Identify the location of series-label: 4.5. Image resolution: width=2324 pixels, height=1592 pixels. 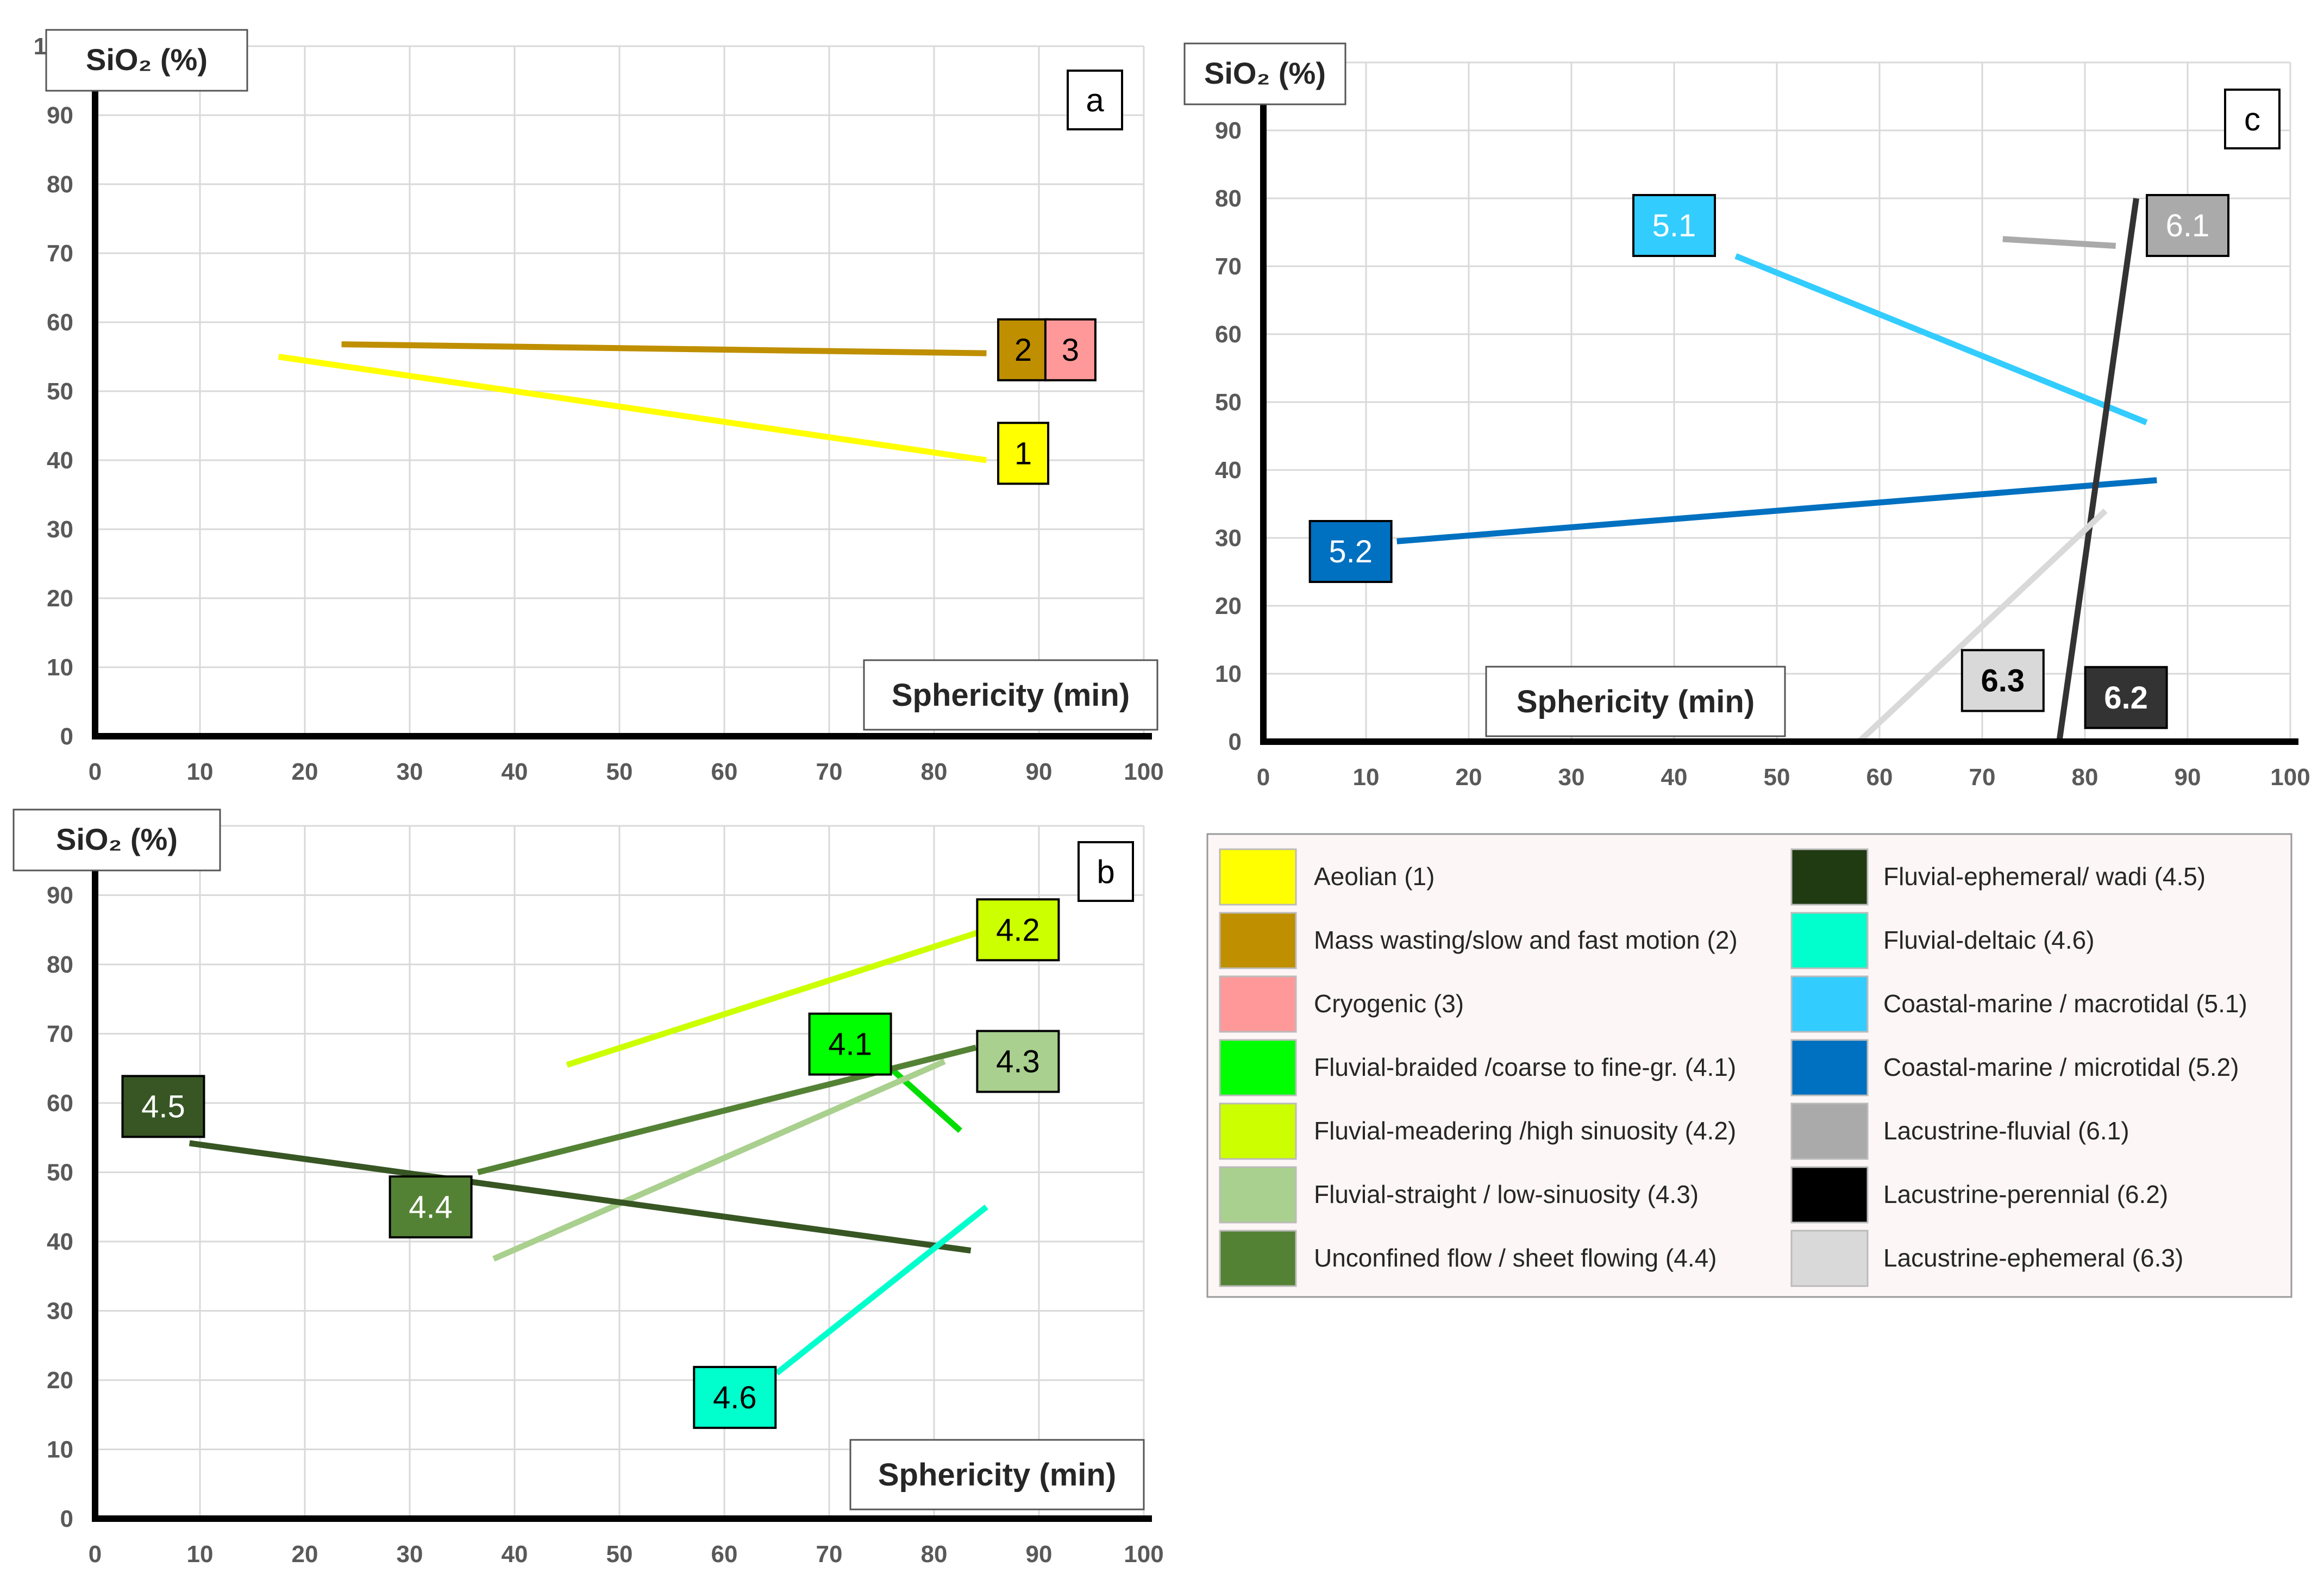
(163, 1106).